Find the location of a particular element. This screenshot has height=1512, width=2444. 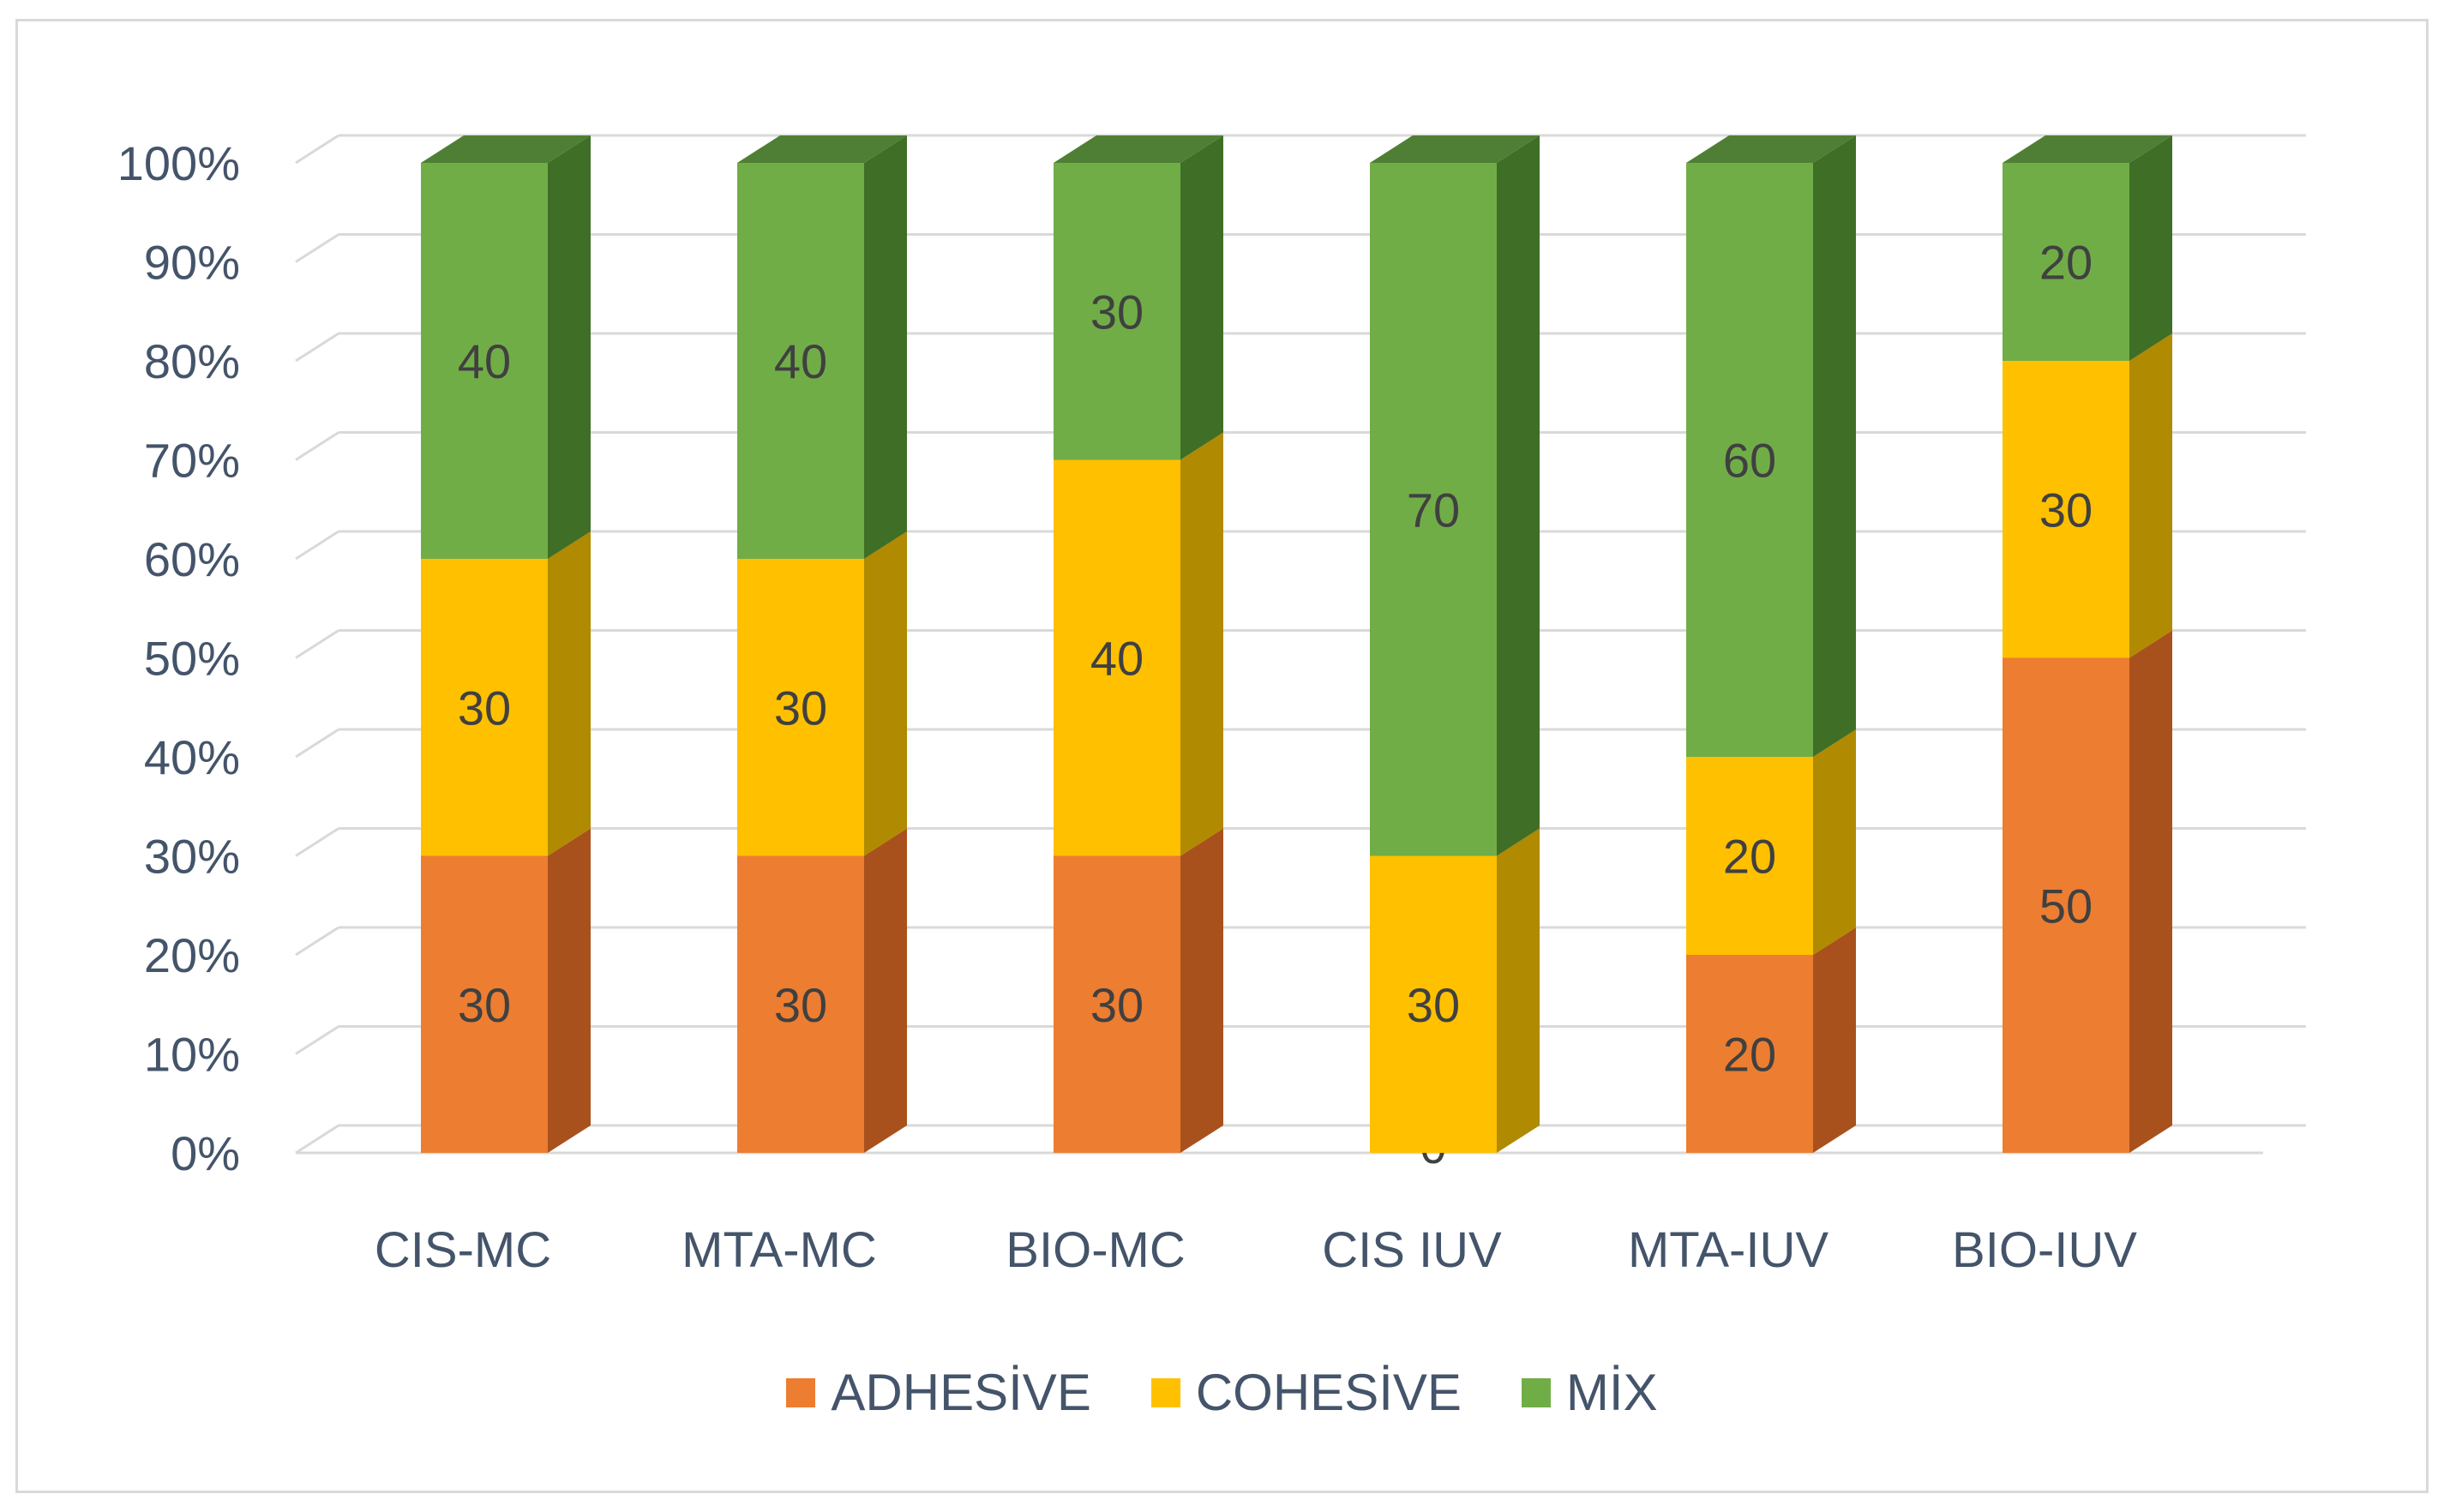

bar-bio-mc: 30 40 30 is located at coordinates (1138, 644).